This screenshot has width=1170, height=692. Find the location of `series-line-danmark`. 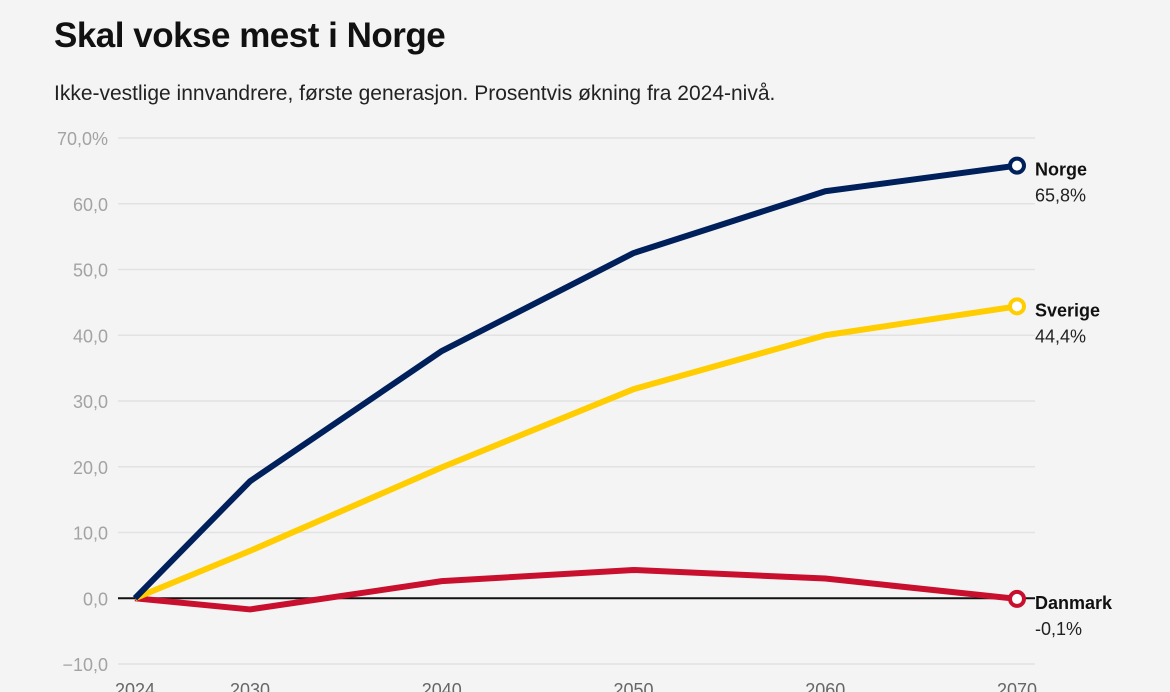

series-line-danmark is located at coordinates (576, 589).